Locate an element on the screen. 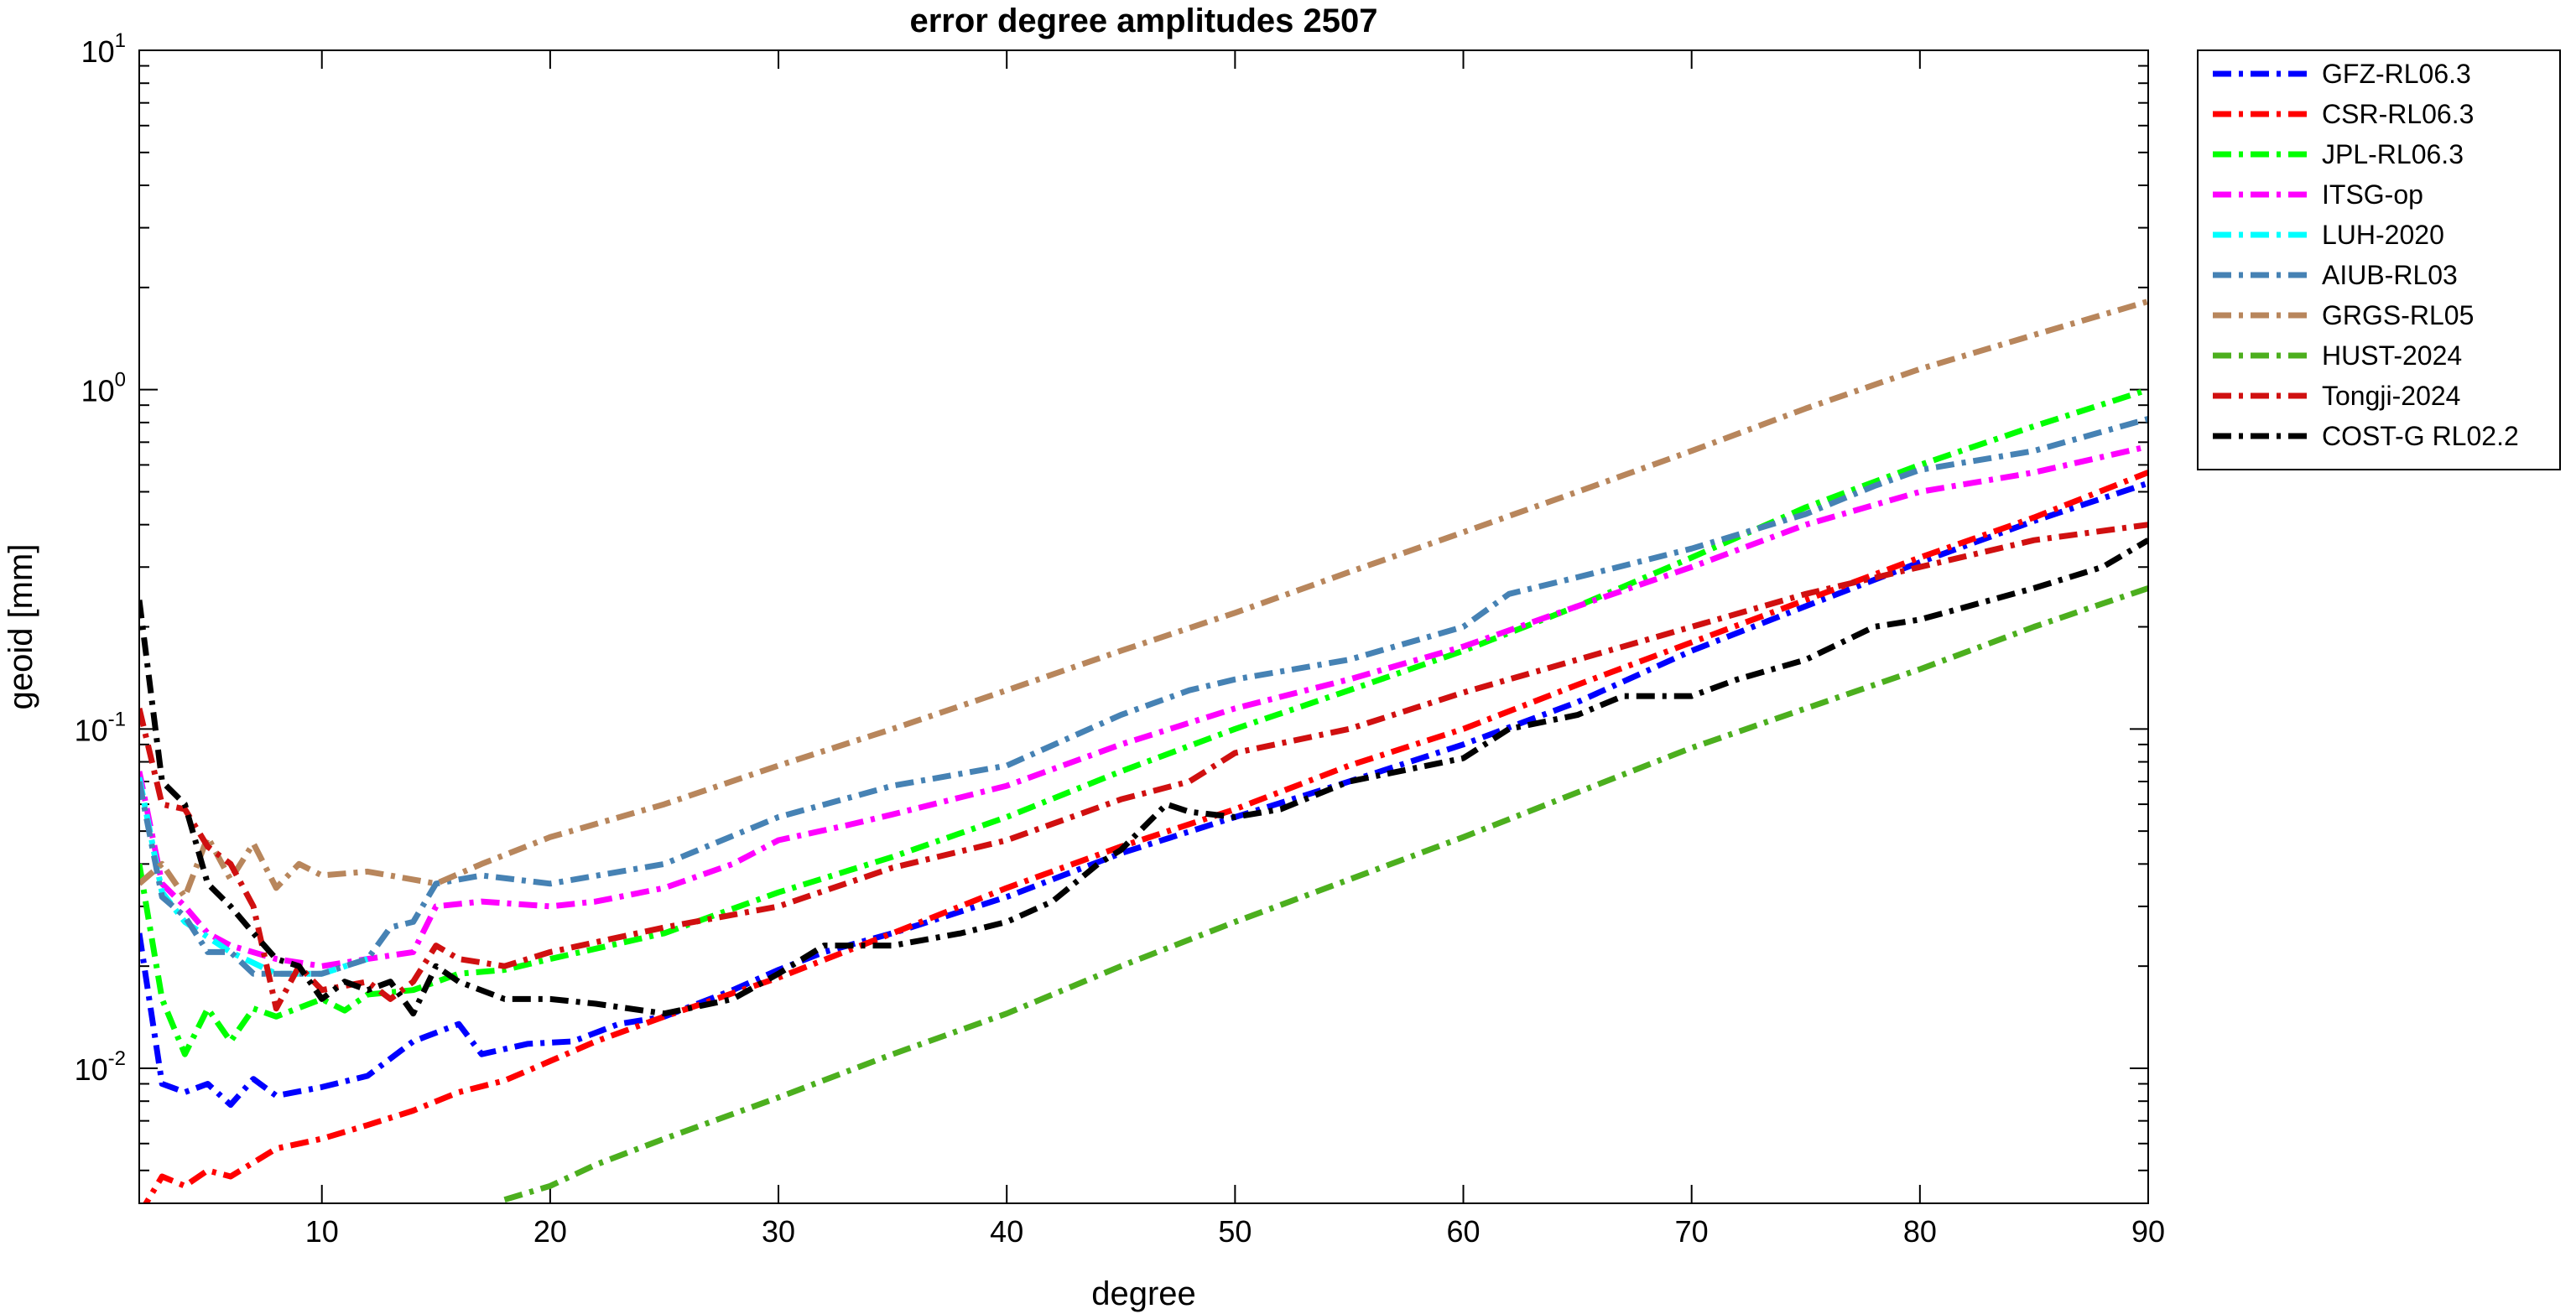 The width and height of the screenshot is (2576, 1314). x-tick-label: 60 is located at coordinates (1463, 1231).